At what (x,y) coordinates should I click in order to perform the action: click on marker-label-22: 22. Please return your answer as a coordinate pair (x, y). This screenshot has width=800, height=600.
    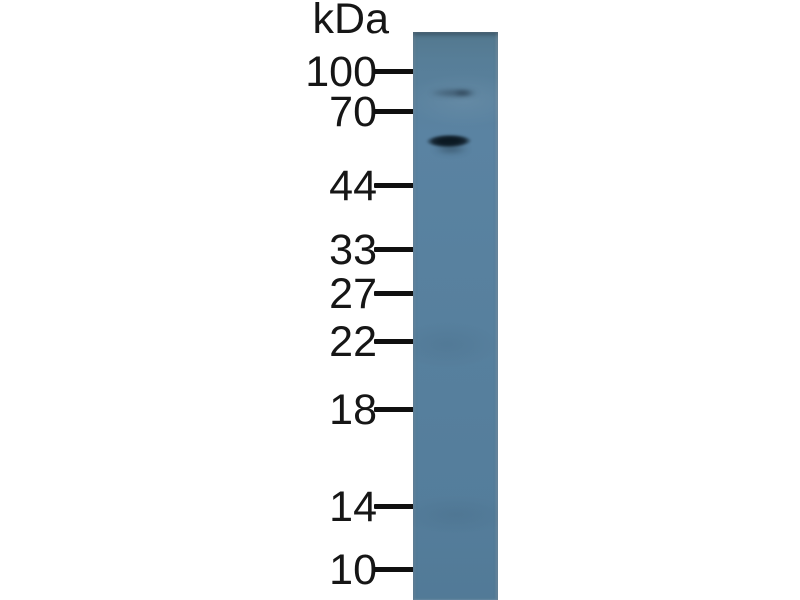
    Looking at the image, I should click on (353, 342).